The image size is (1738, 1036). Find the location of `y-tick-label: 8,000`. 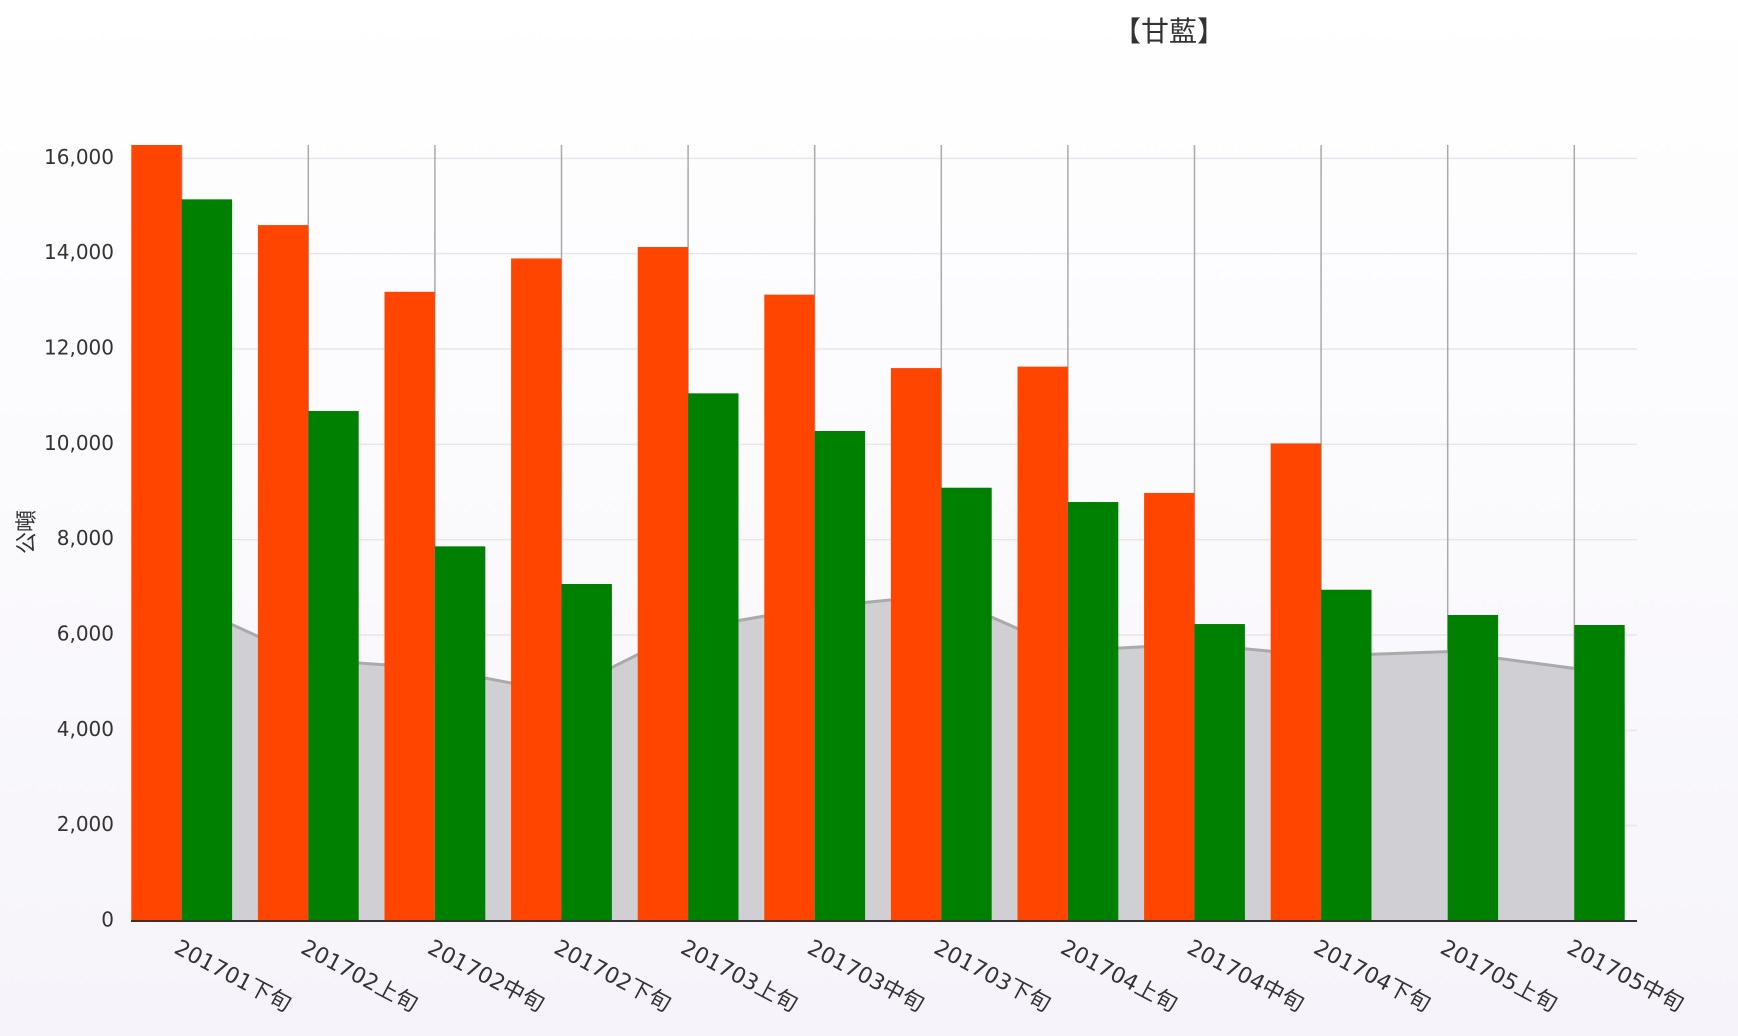

y-tick-label: 8,000 is located at coordinates (85, 538).